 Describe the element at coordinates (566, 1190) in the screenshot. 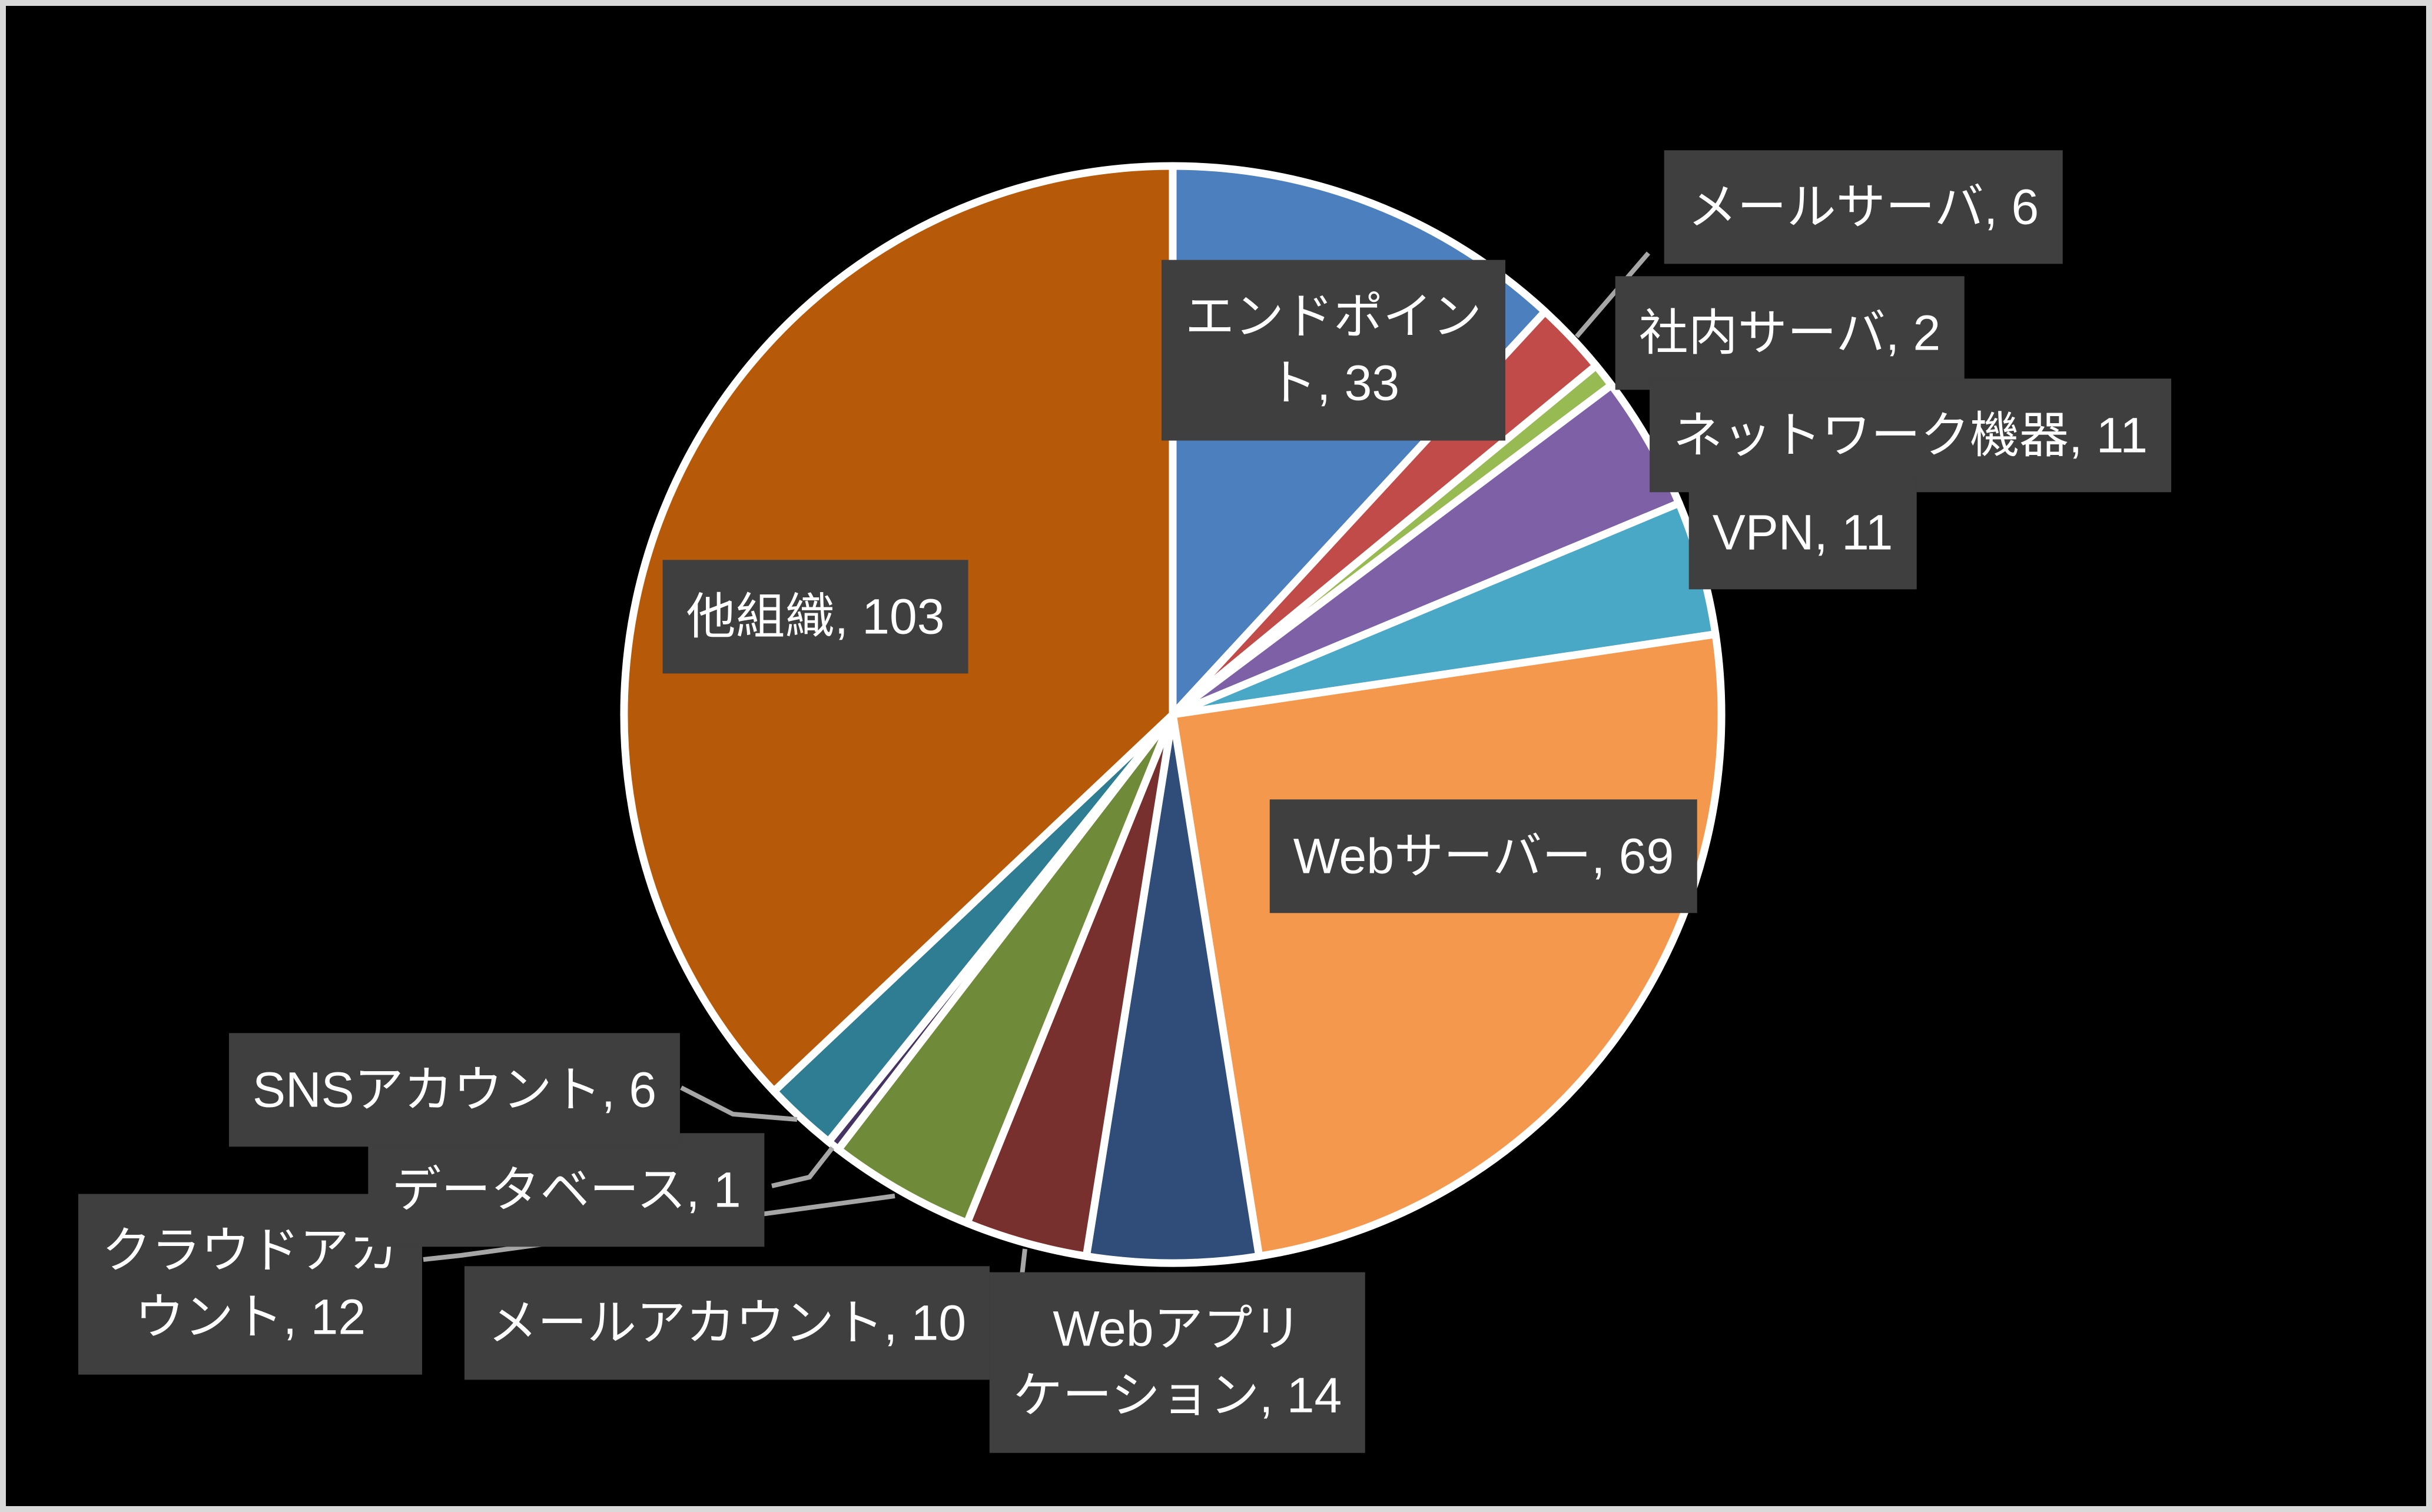

I see `pie-label-database: データベース, 1` at that location.